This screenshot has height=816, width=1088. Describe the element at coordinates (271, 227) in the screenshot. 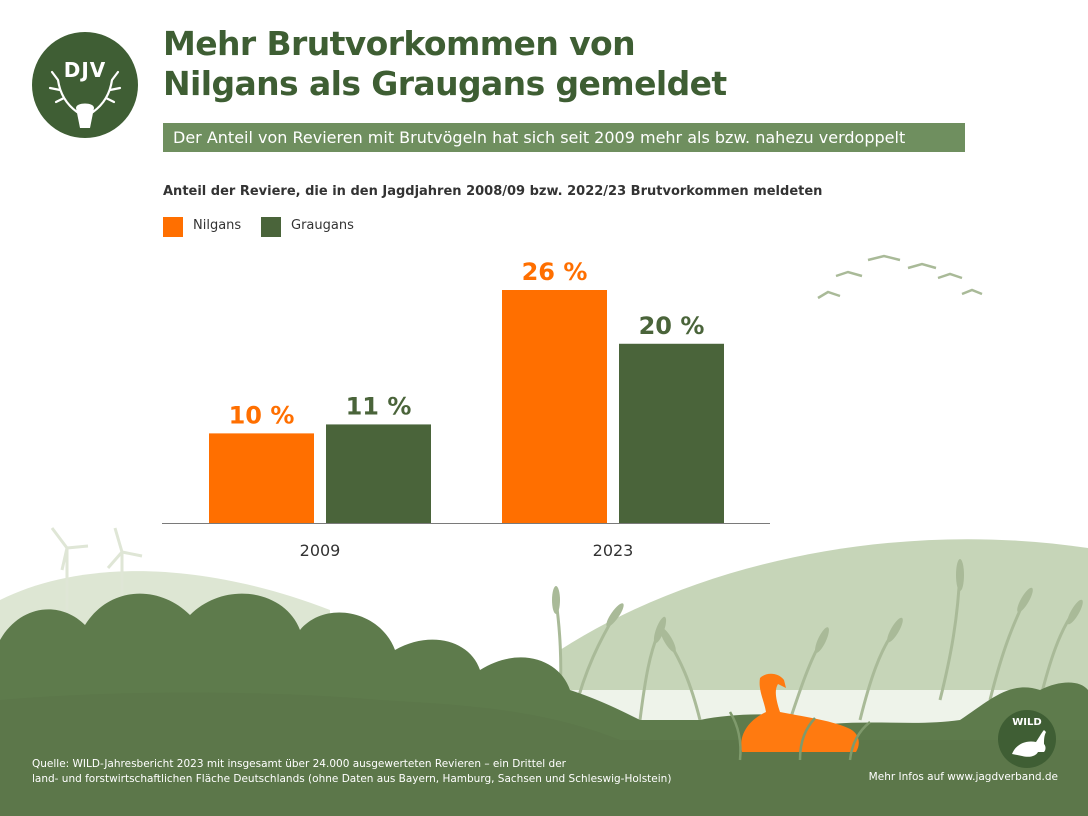

I see `legend-swatch-graugans` at that location.